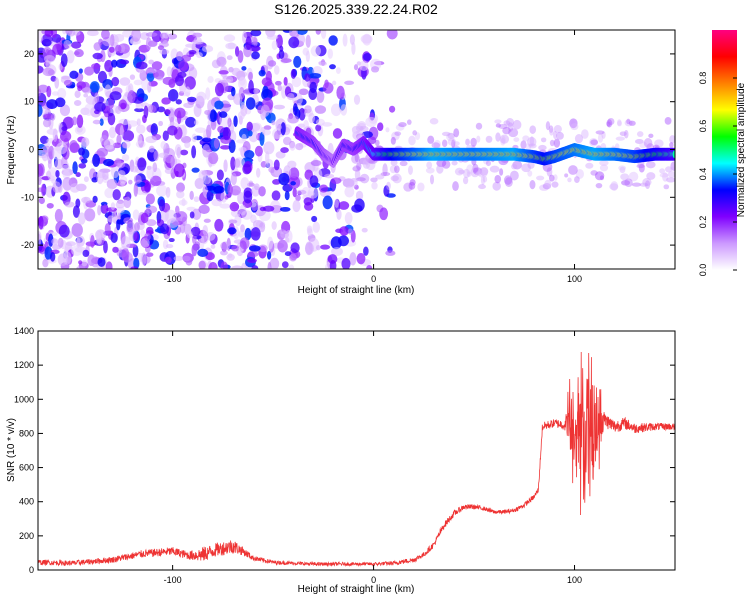 The image size is (750, 600). What do you see at coordinates (26, 502) in the screenshot?
I see `snr-ytick-label: 400` at bounding box center [26, 502].